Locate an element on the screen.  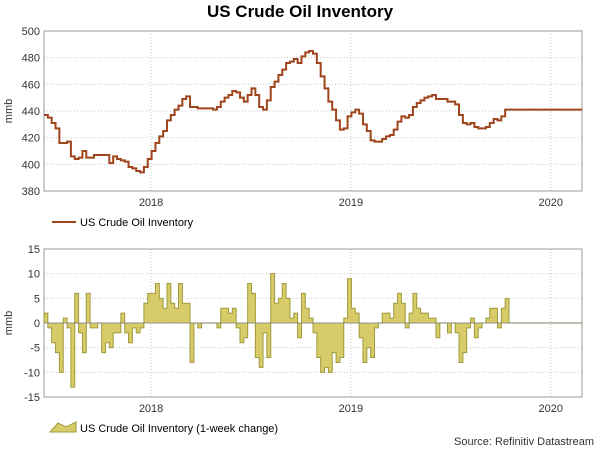
y-tick-label: 15 is located at coordinates (34, 250).